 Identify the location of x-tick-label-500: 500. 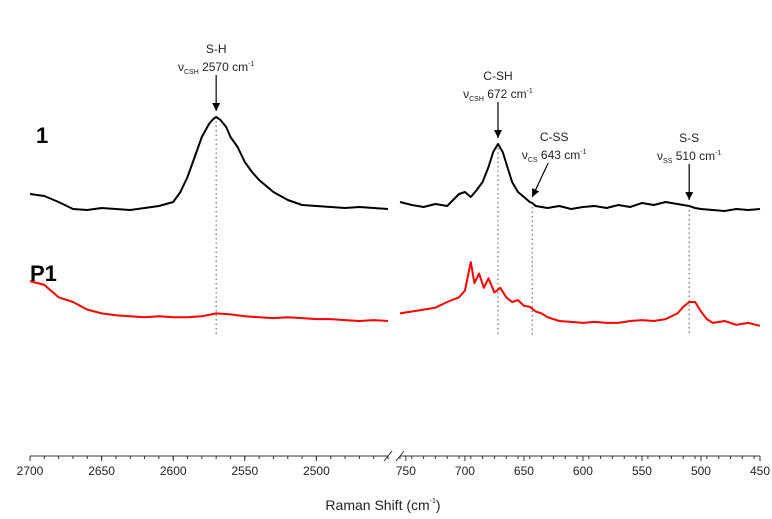
(701, 471).